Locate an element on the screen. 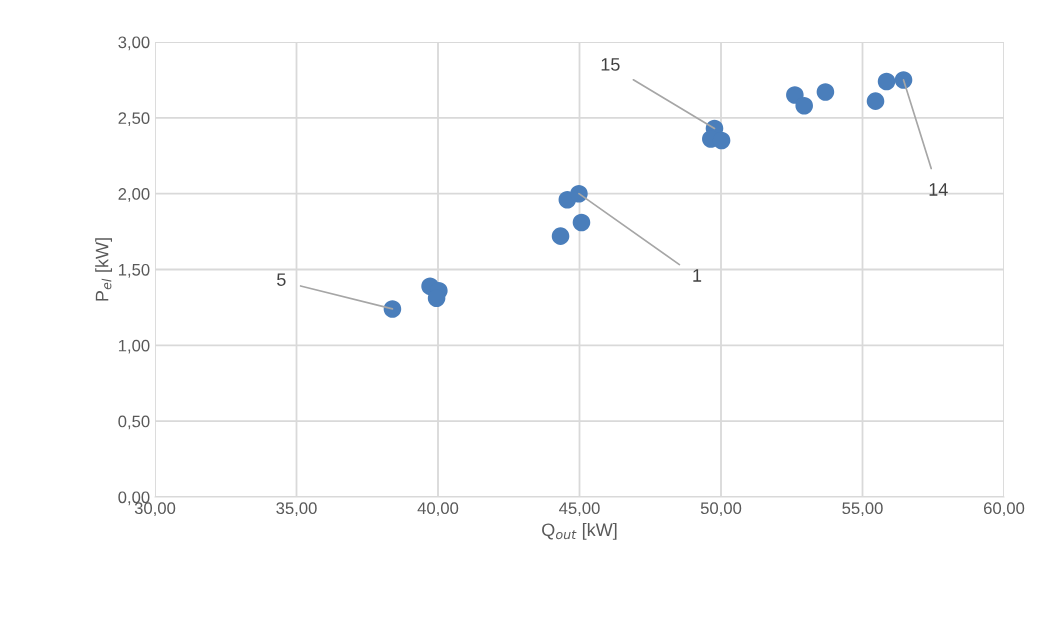 The image size is (1063, 632). y-tick-label: 1,00 is located at coordinates (134, 346).